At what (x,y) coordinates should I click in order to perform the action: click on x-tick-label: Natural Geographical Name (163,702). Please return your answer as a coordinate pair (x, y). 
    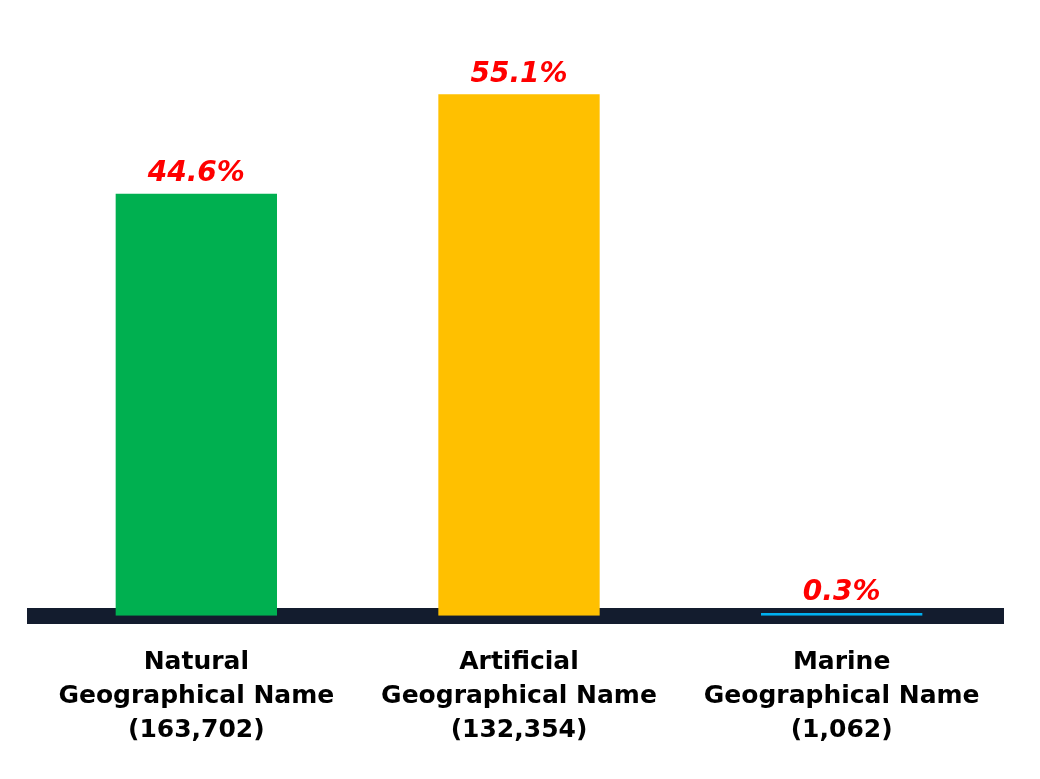
    Looking at the image, I should click on (196, 694).